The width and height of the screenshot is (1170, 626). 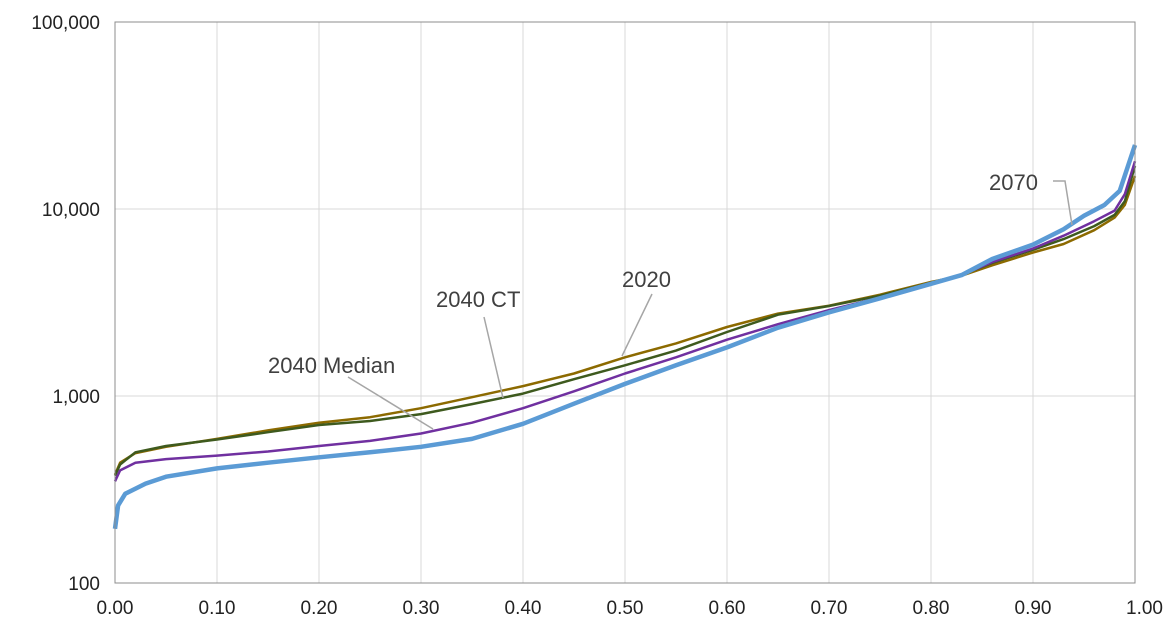 What do you see at coordinates (829, 608) in the screenshot?
I see `x-tick-label: 0.70` at bounding box center [829, 608].